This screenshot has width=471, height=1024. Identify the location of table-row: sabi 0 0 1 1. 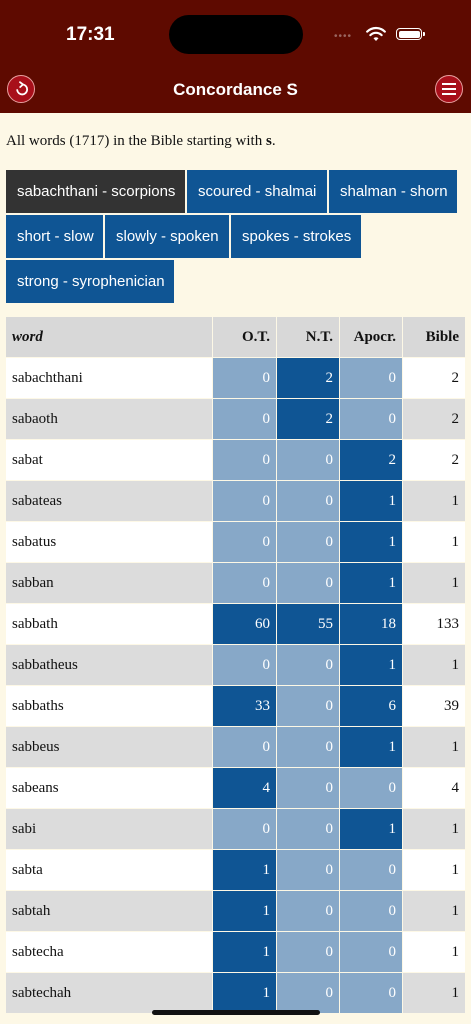
(235, 829).